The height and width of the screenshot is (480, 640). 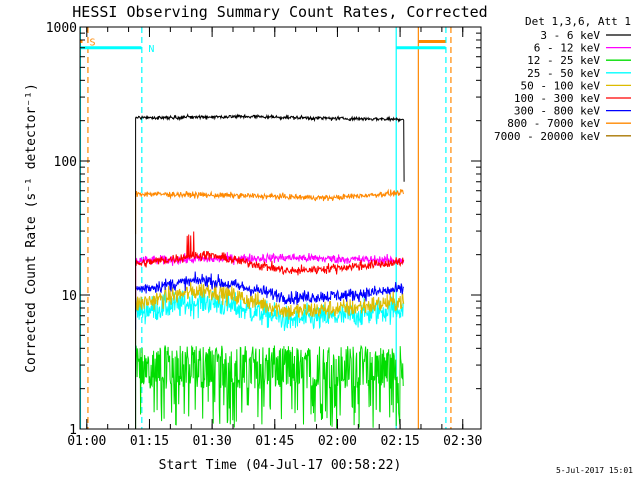 What do you see at coordinates (65, 162) in the screenshot?
I see `y-tick-label: 100` at bounding box center [65, 162].